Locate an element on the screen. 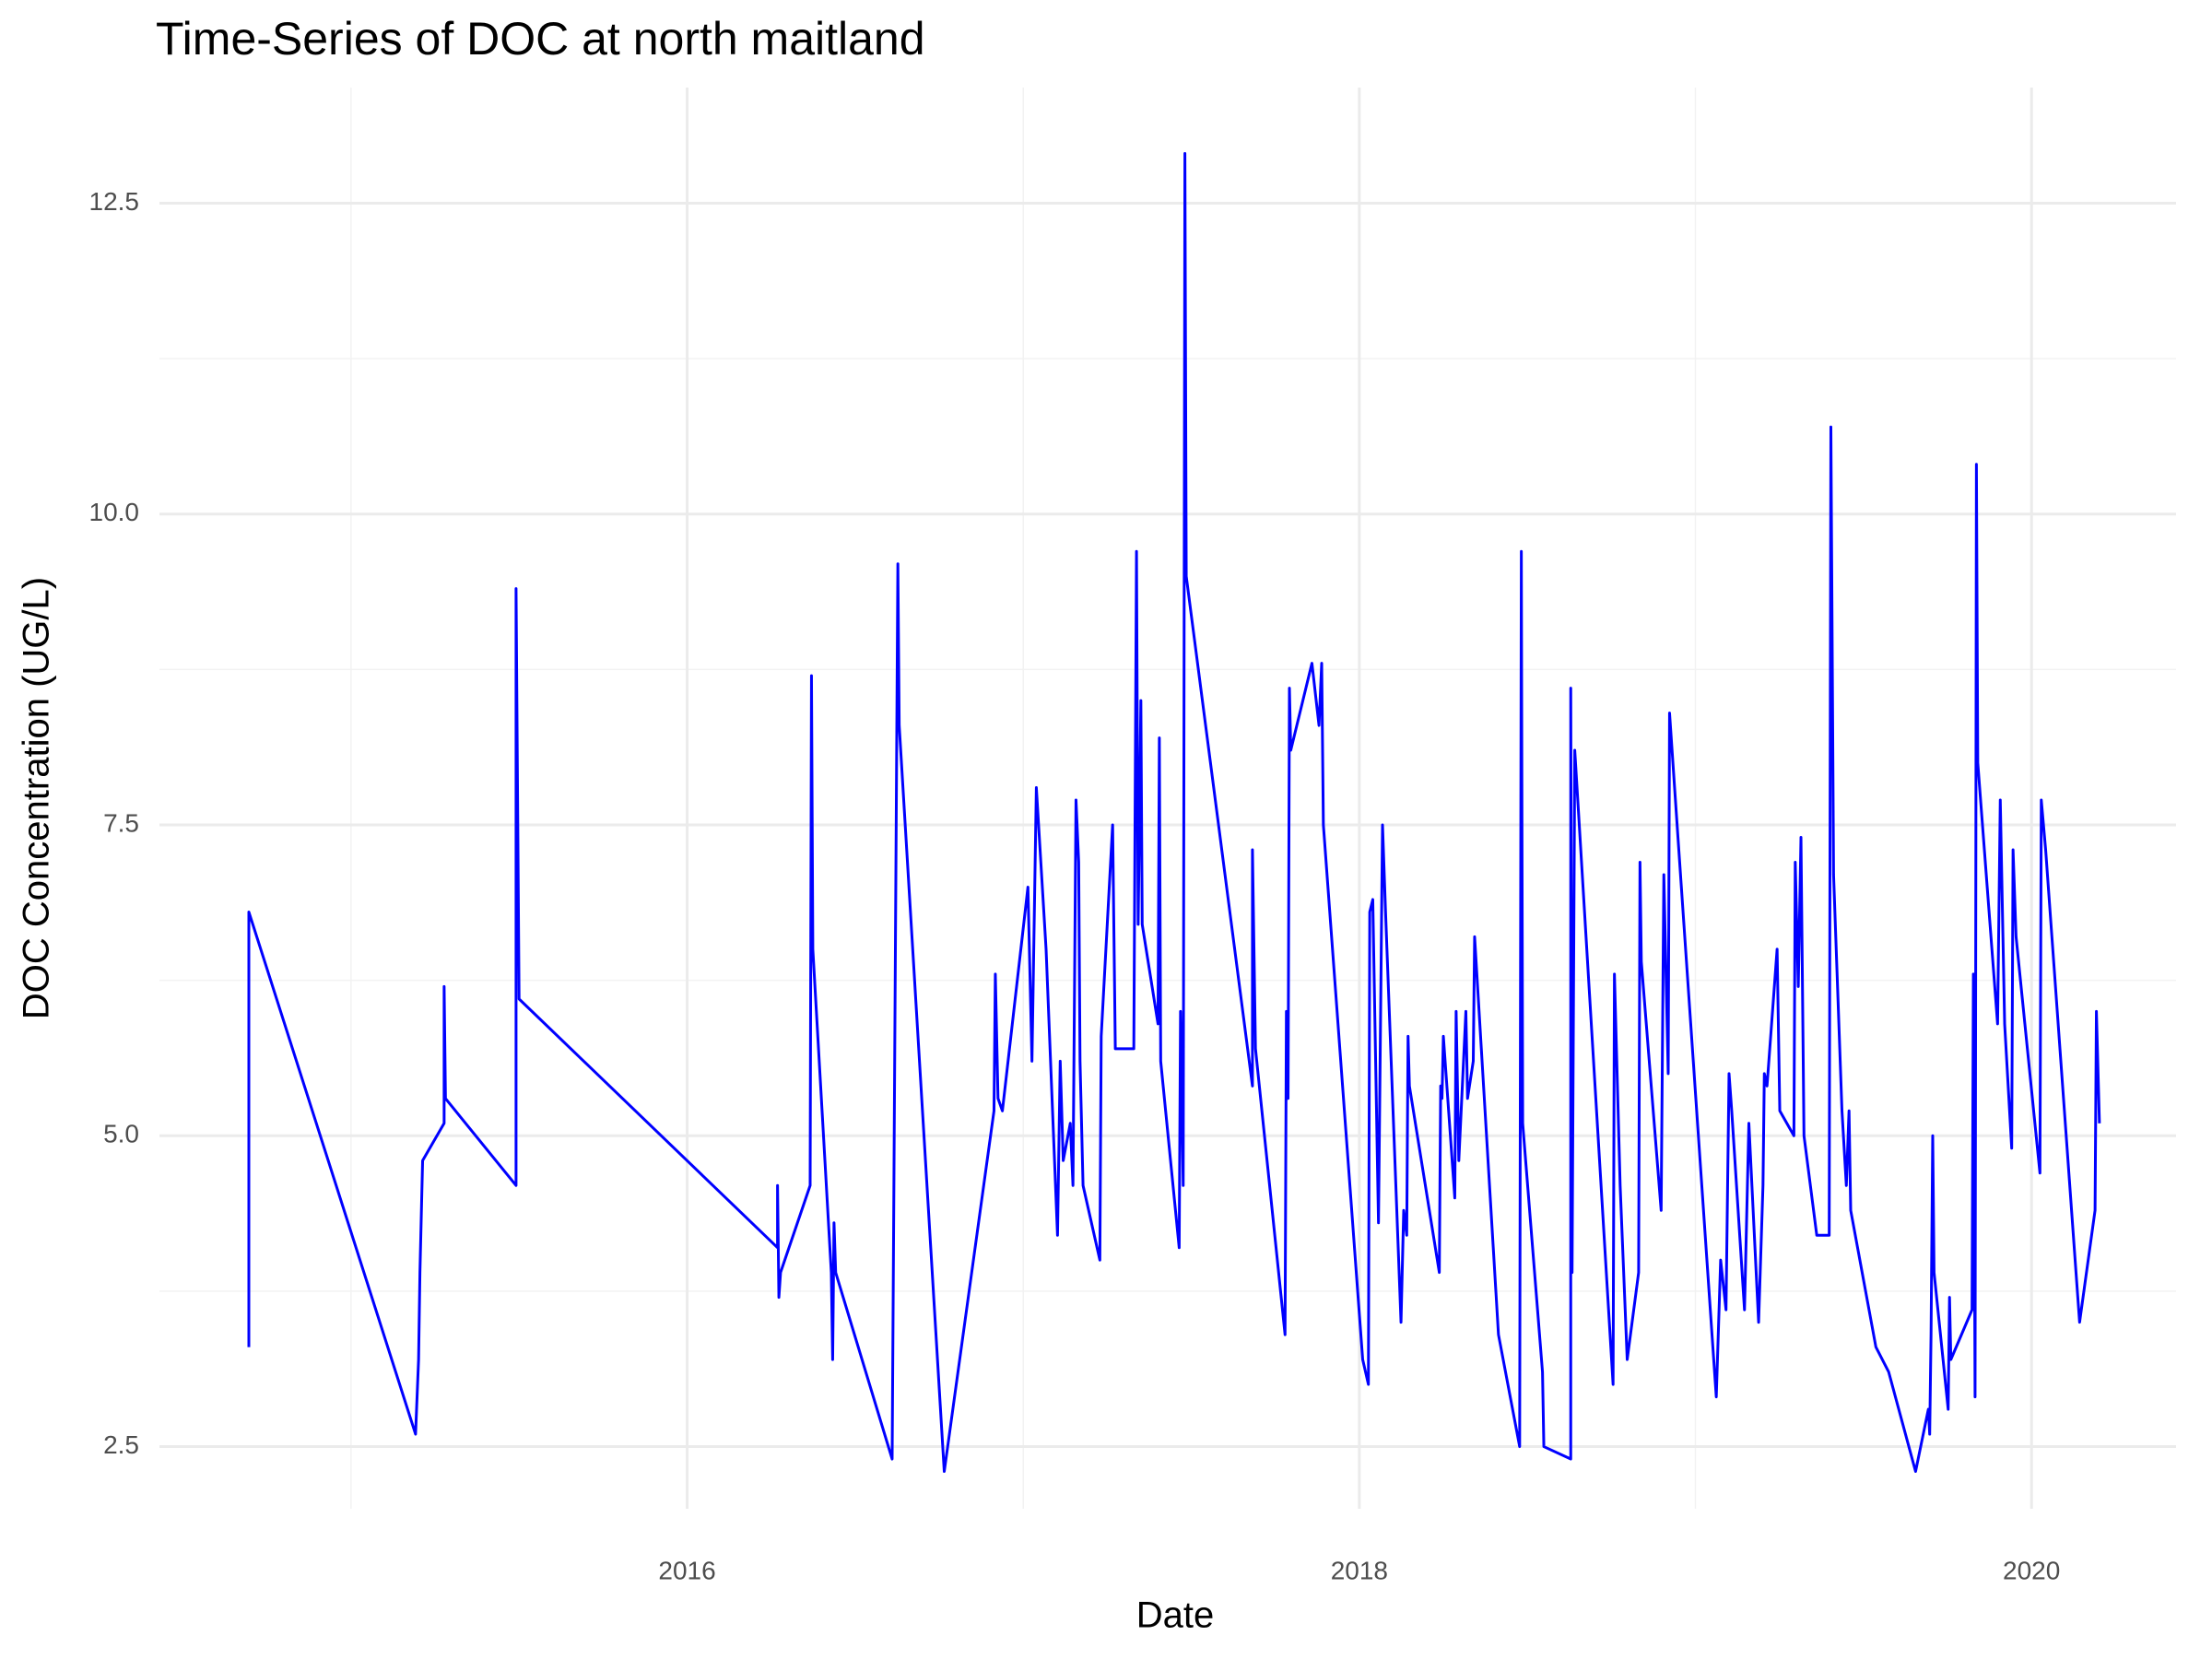  y-tick-label: 5.0 is located at coordinates (121, 1134).